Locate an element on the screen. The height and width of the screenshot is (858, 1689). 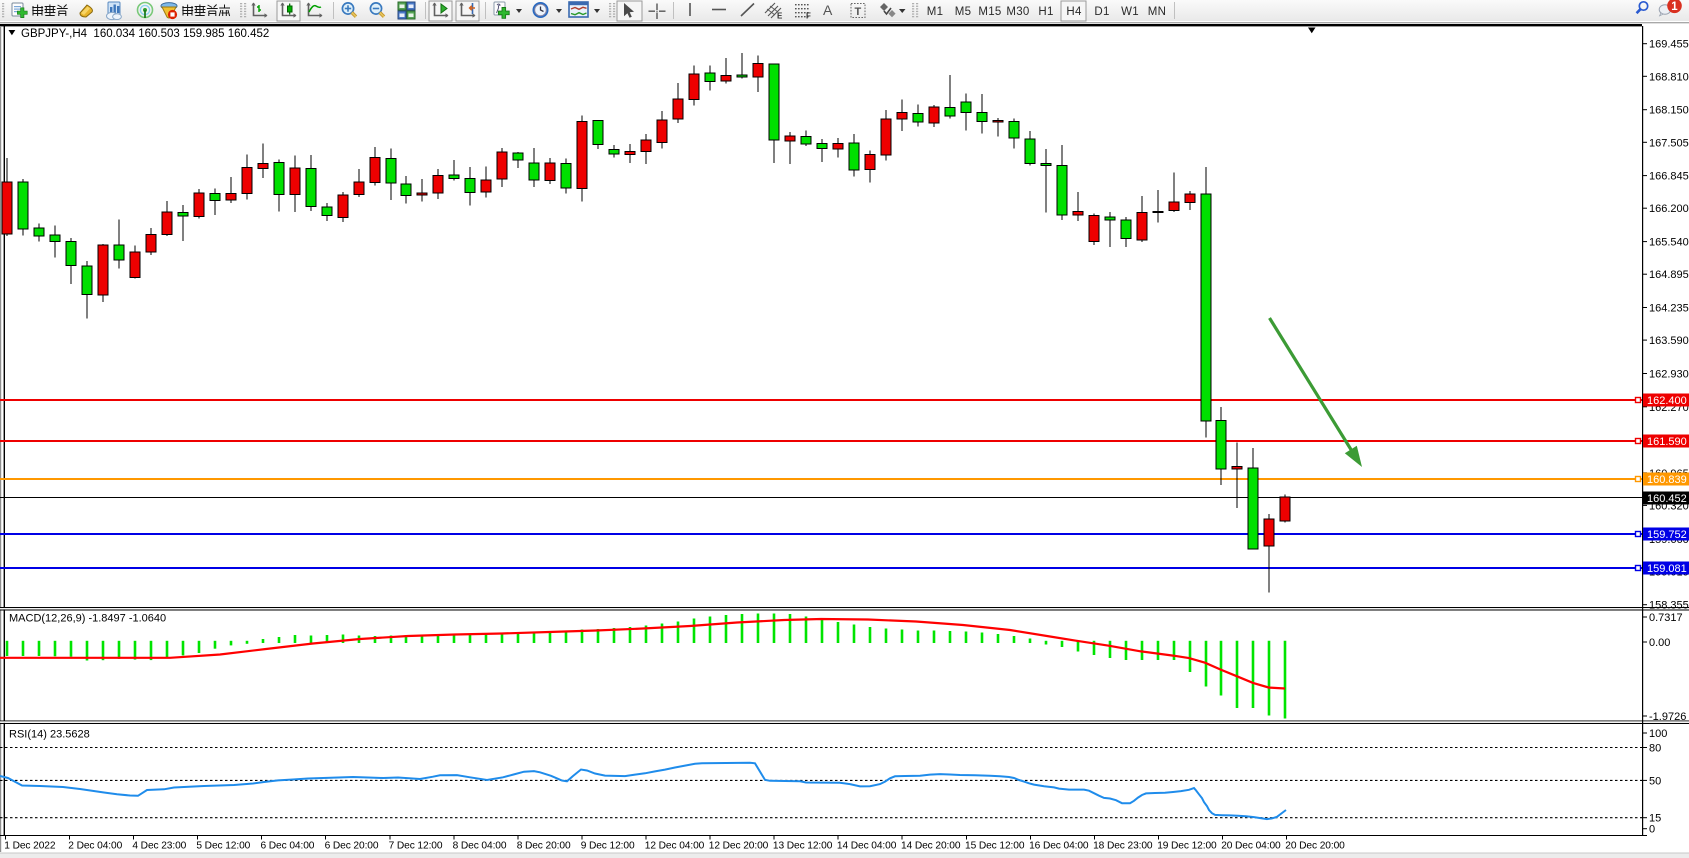
svg-text: 169.455 is located at coordinates (1669, 45).